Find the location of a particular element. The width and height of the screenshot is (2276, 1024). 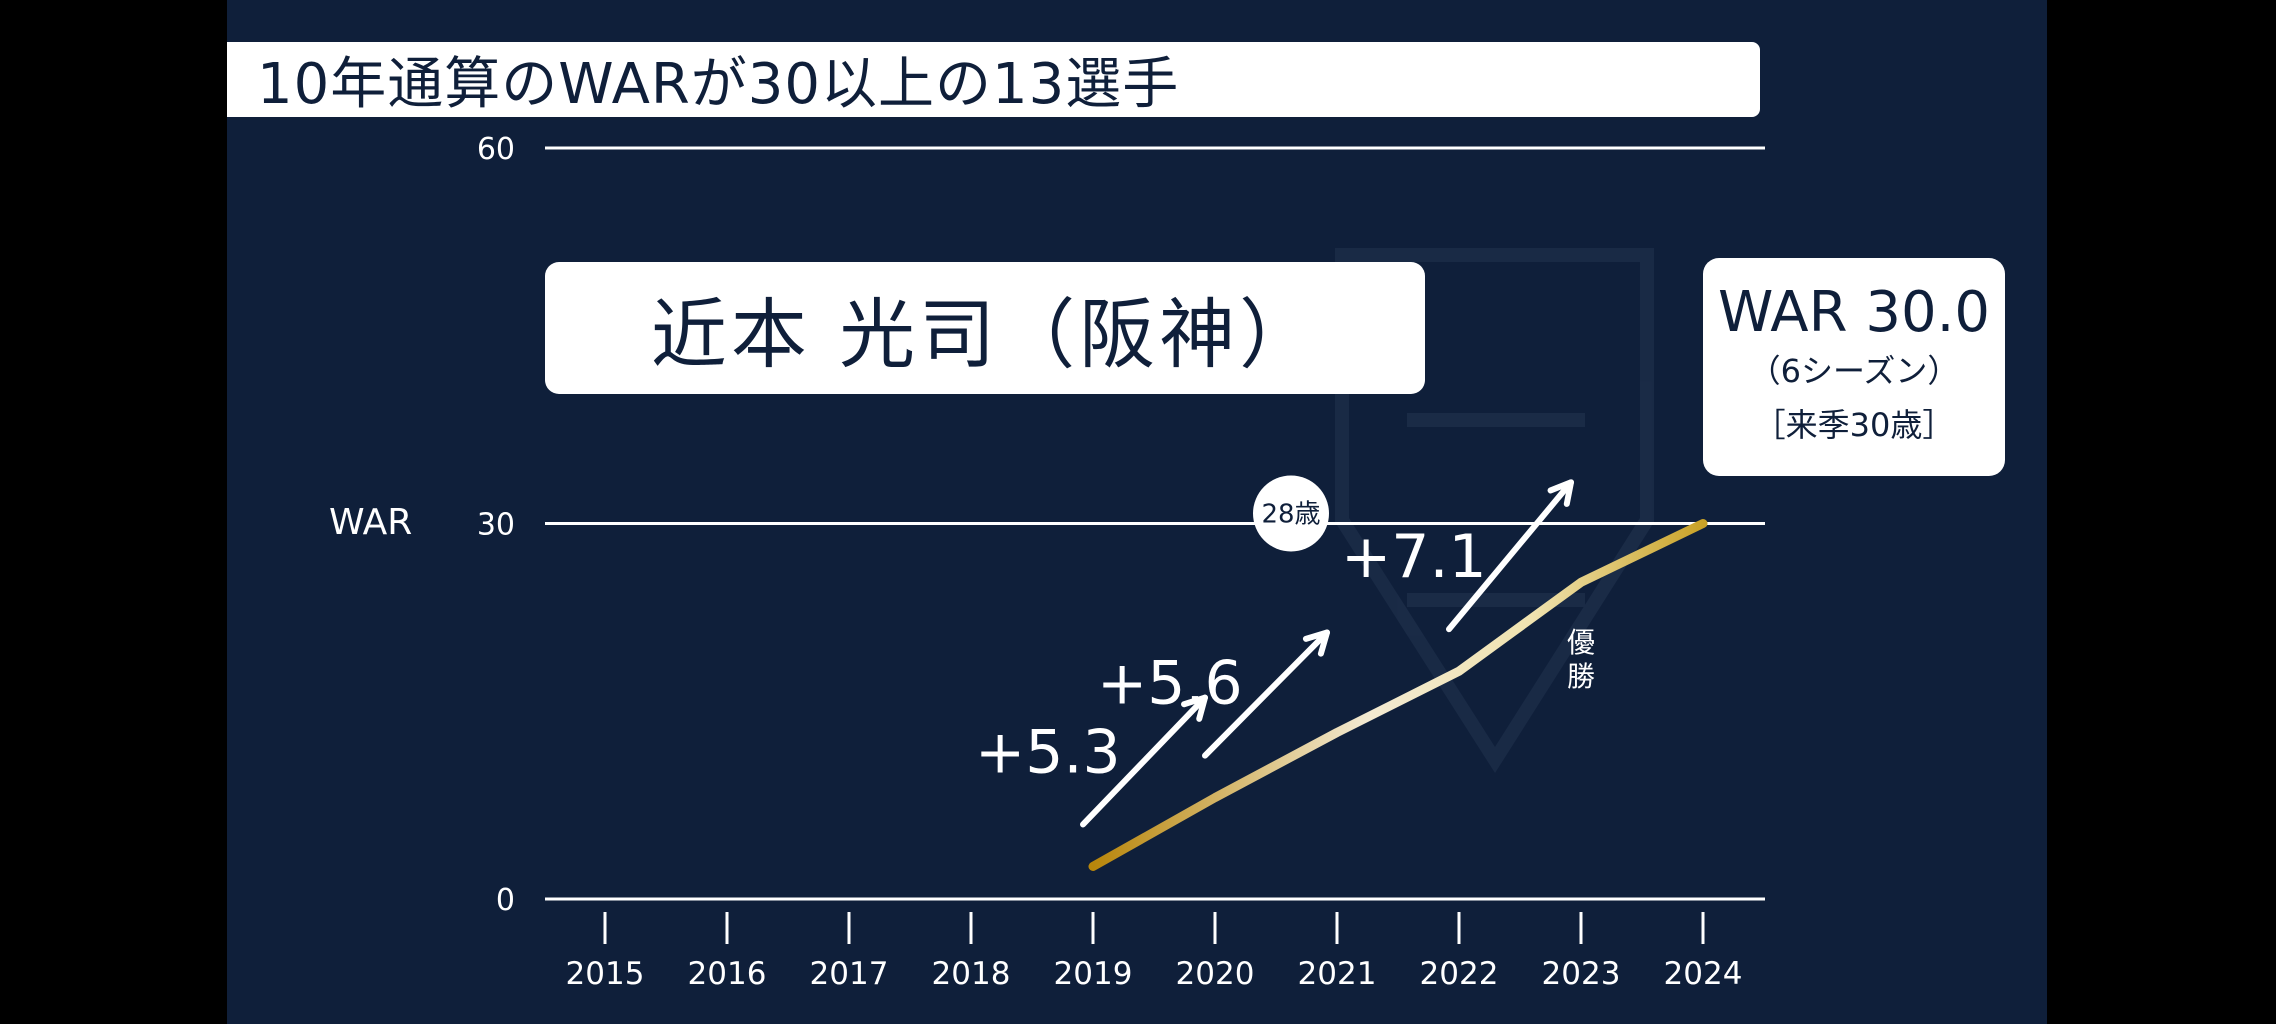

summary-war: WAR 30.0 is located at coordinates (1853, 312).